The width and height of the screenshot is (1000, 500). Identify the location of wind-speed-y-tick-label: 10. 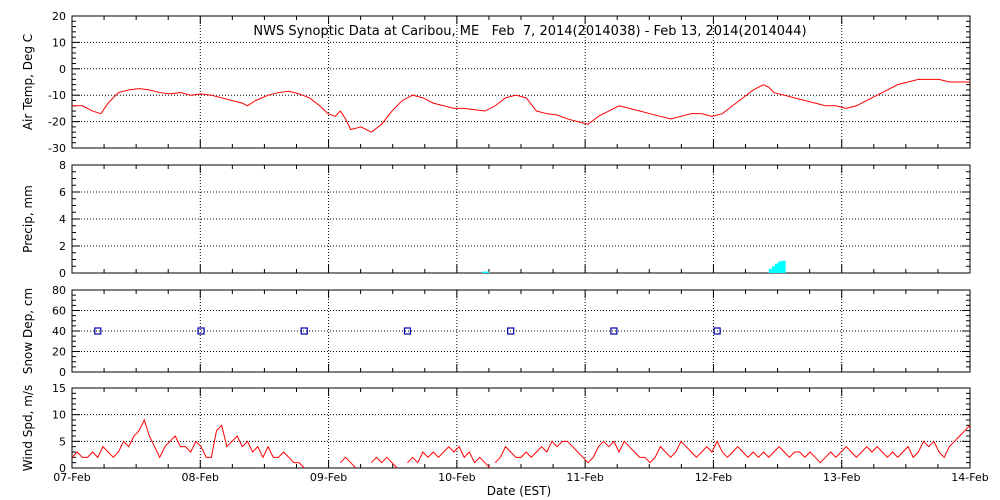
(59, 415).